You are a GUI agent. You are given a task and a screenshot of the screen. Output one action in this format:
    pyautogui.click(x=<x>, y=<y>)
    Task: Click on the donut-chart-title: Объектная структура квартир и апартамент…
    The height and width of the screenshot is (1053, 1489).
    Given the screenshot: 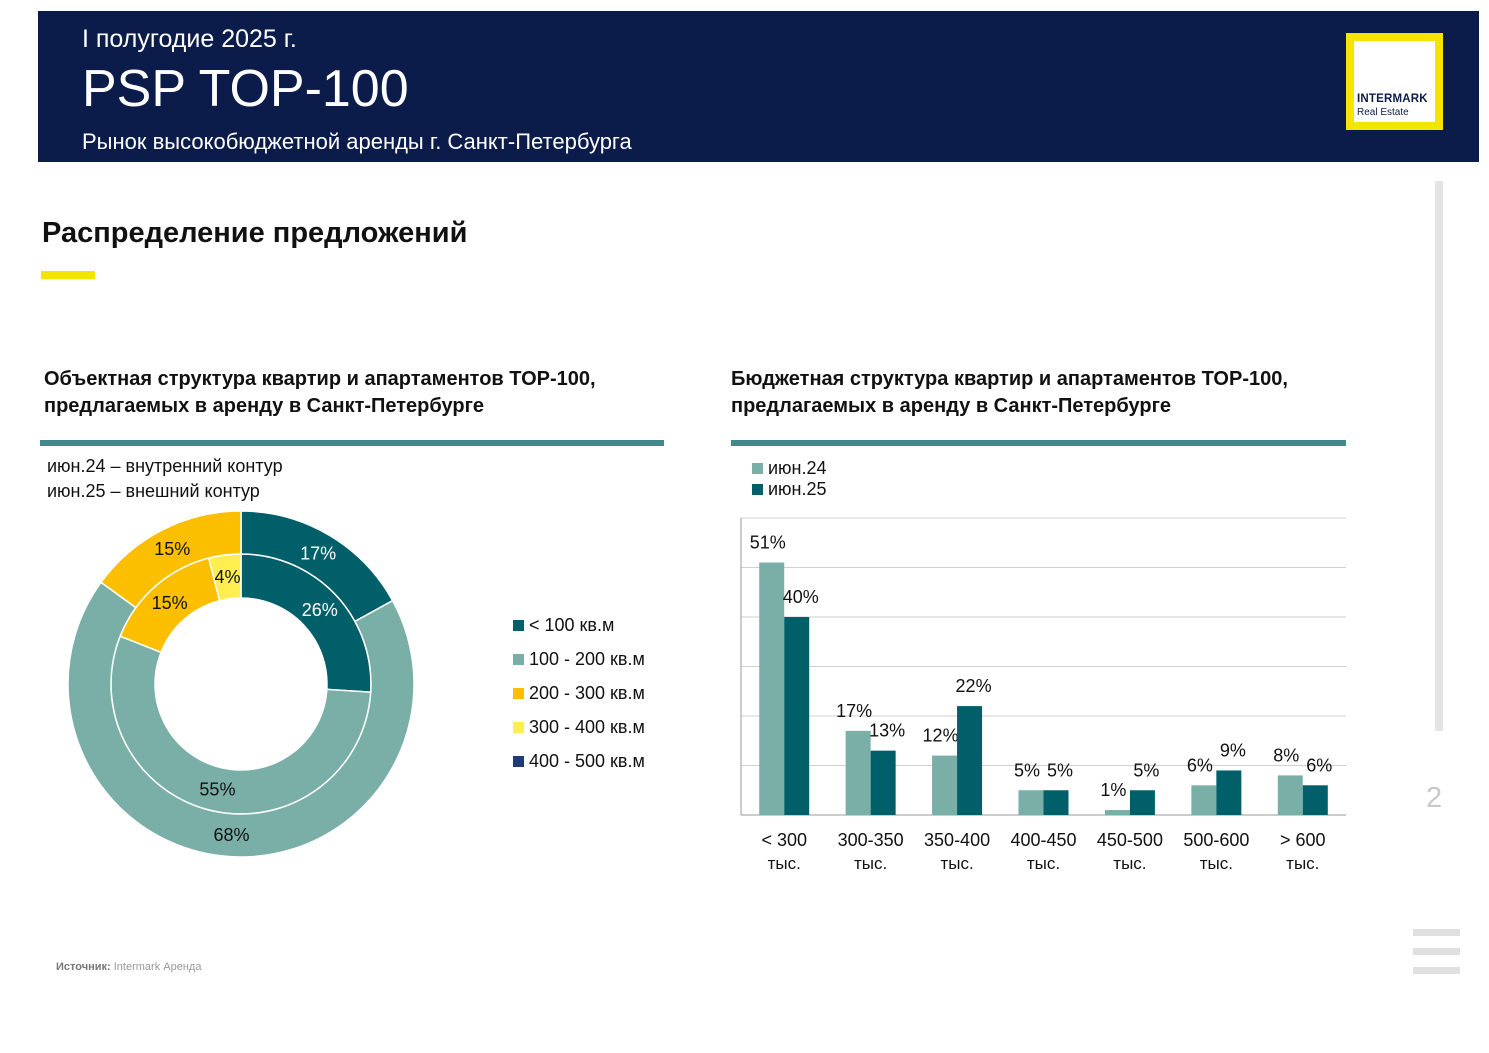 What is the action you would take?
    pyautogui.click(x=320, y=392)
    